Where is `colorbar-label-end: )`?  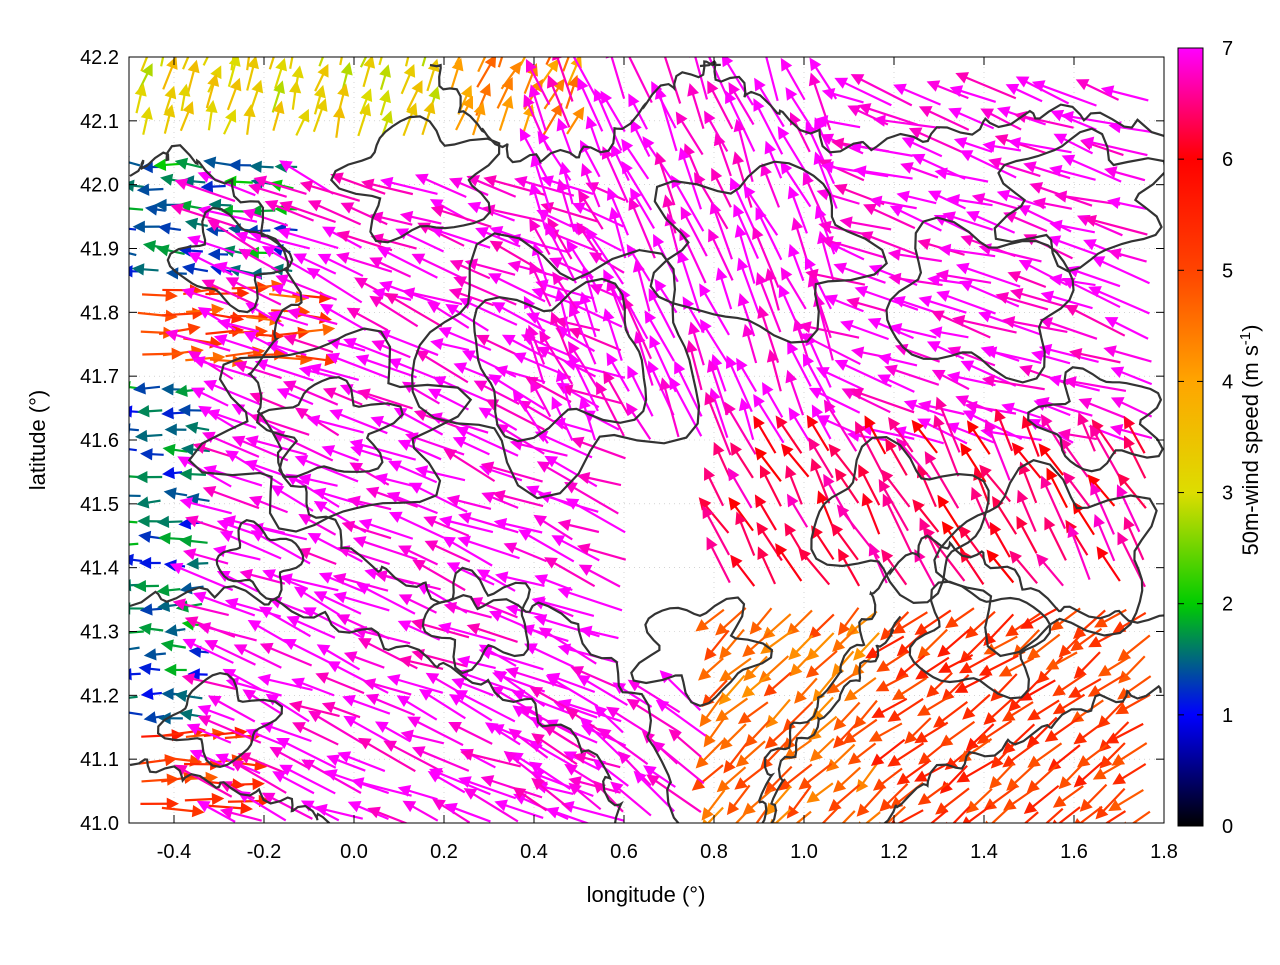
colorbar-label-end: ) is located at coordinates (1250, 328).